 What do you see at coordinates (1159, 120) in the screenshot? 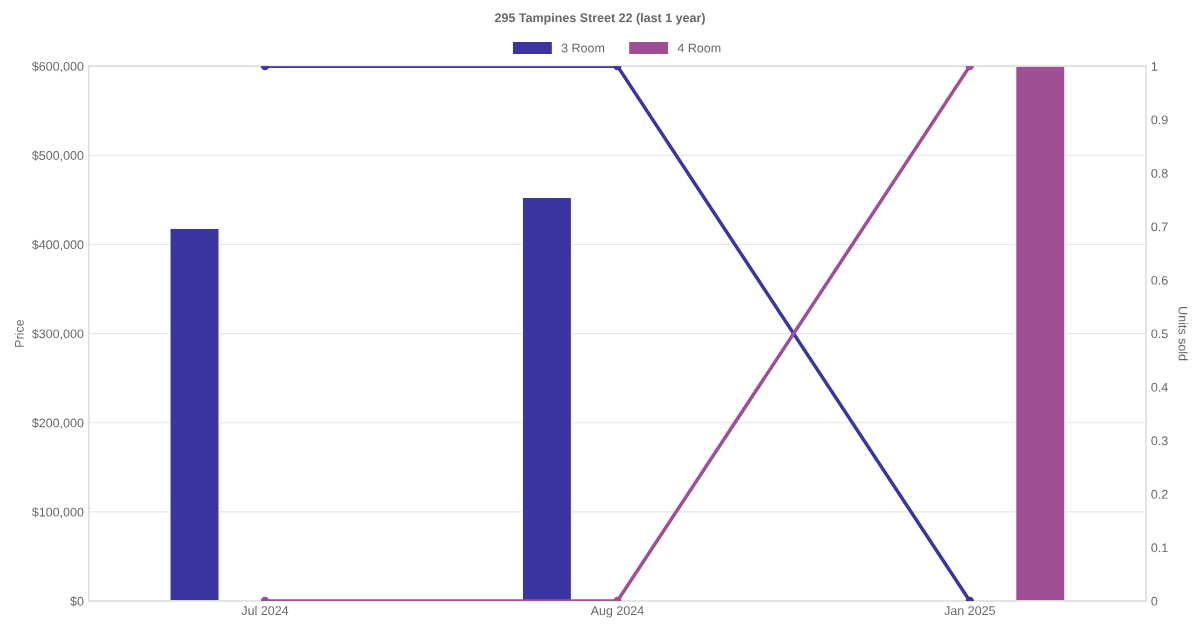
I see `y2-tick-label: 0.9` at bounding box center [1159, 120].